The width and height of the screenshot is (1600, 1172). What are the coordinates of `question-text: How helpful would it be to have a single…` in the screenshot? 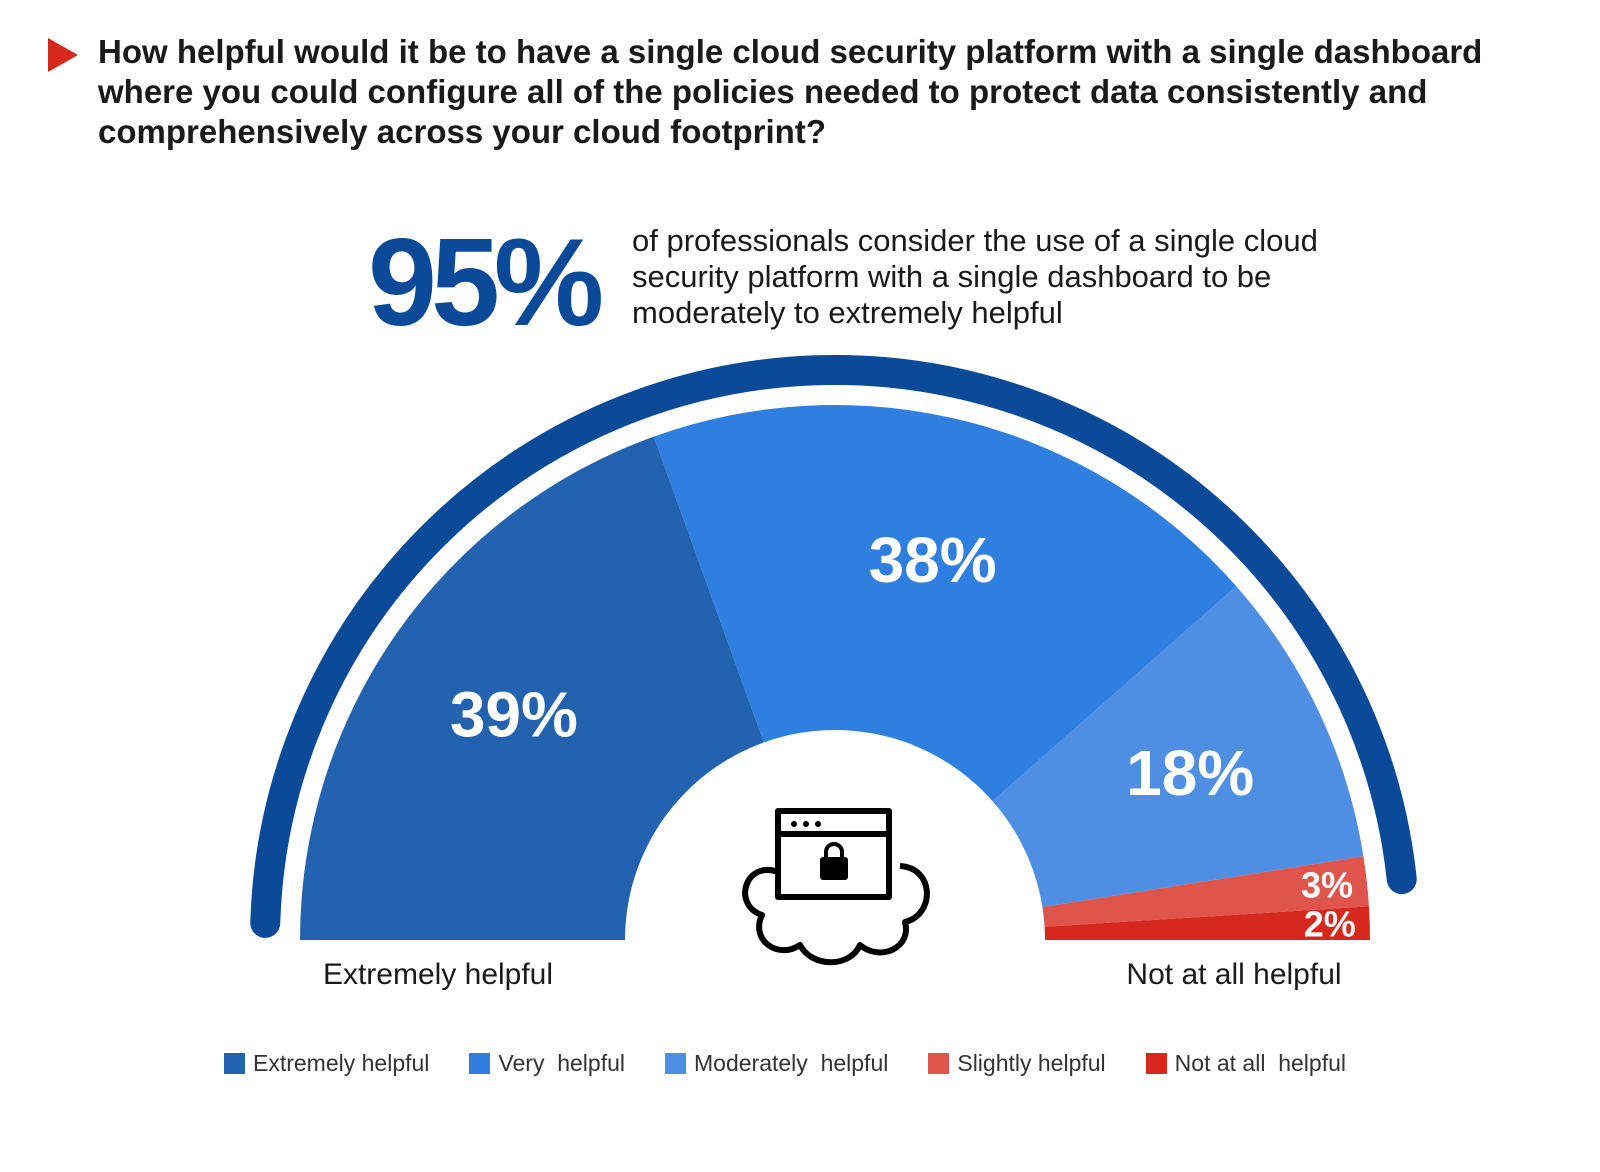 It's located at (790, 91).